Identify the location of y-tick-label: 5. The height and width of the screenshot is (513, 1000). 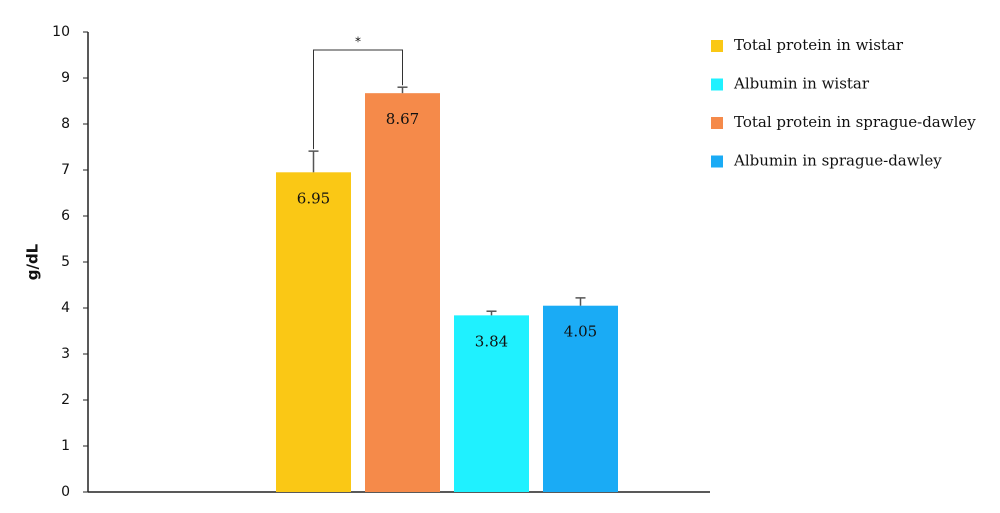
(65, 262).